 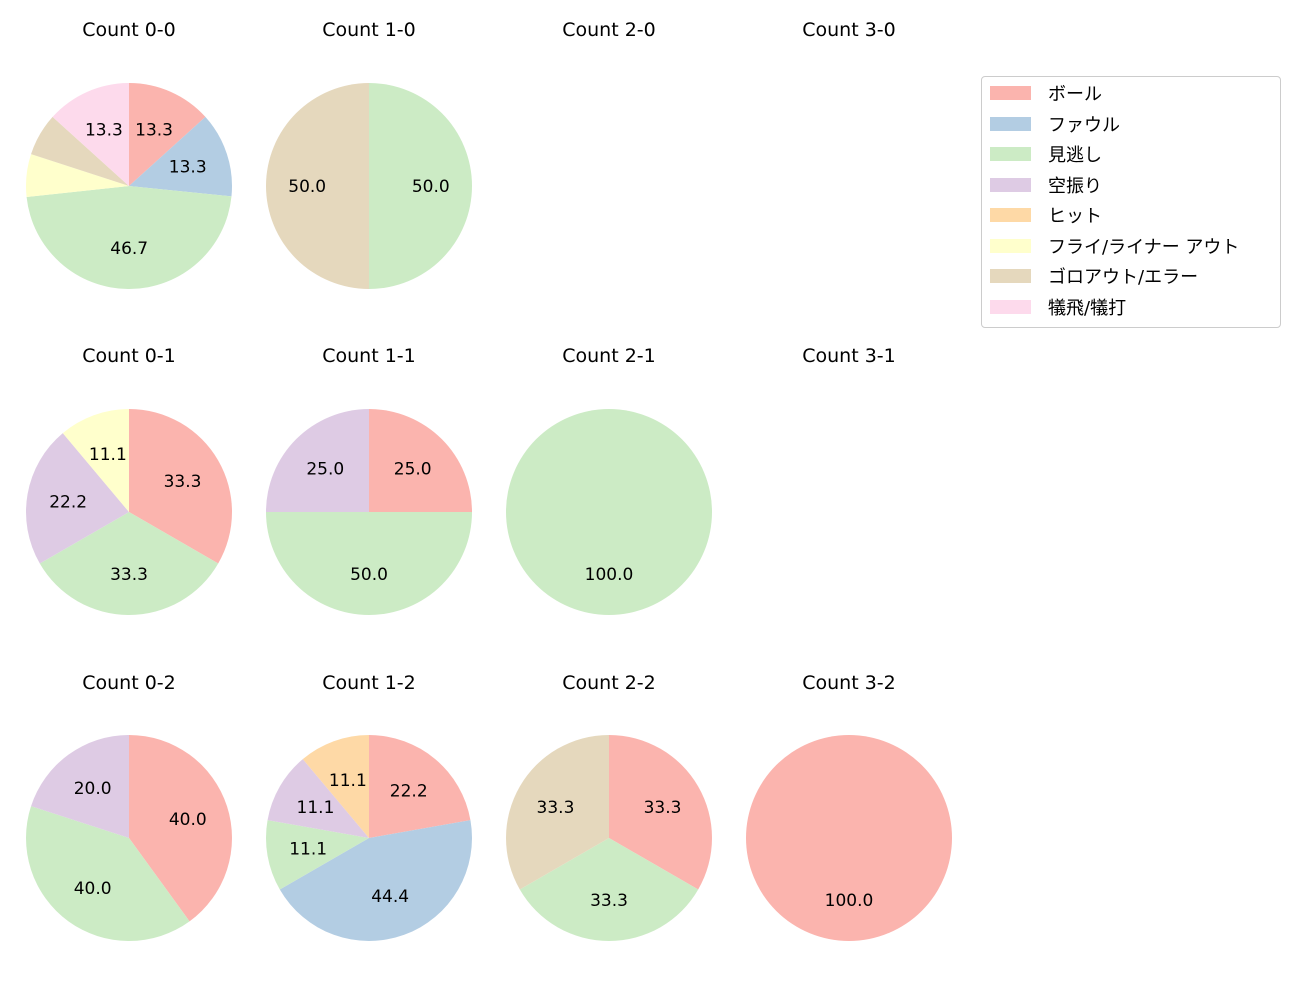 I want to click on pie-title: Count 1-2, so click(x=369, y=683).